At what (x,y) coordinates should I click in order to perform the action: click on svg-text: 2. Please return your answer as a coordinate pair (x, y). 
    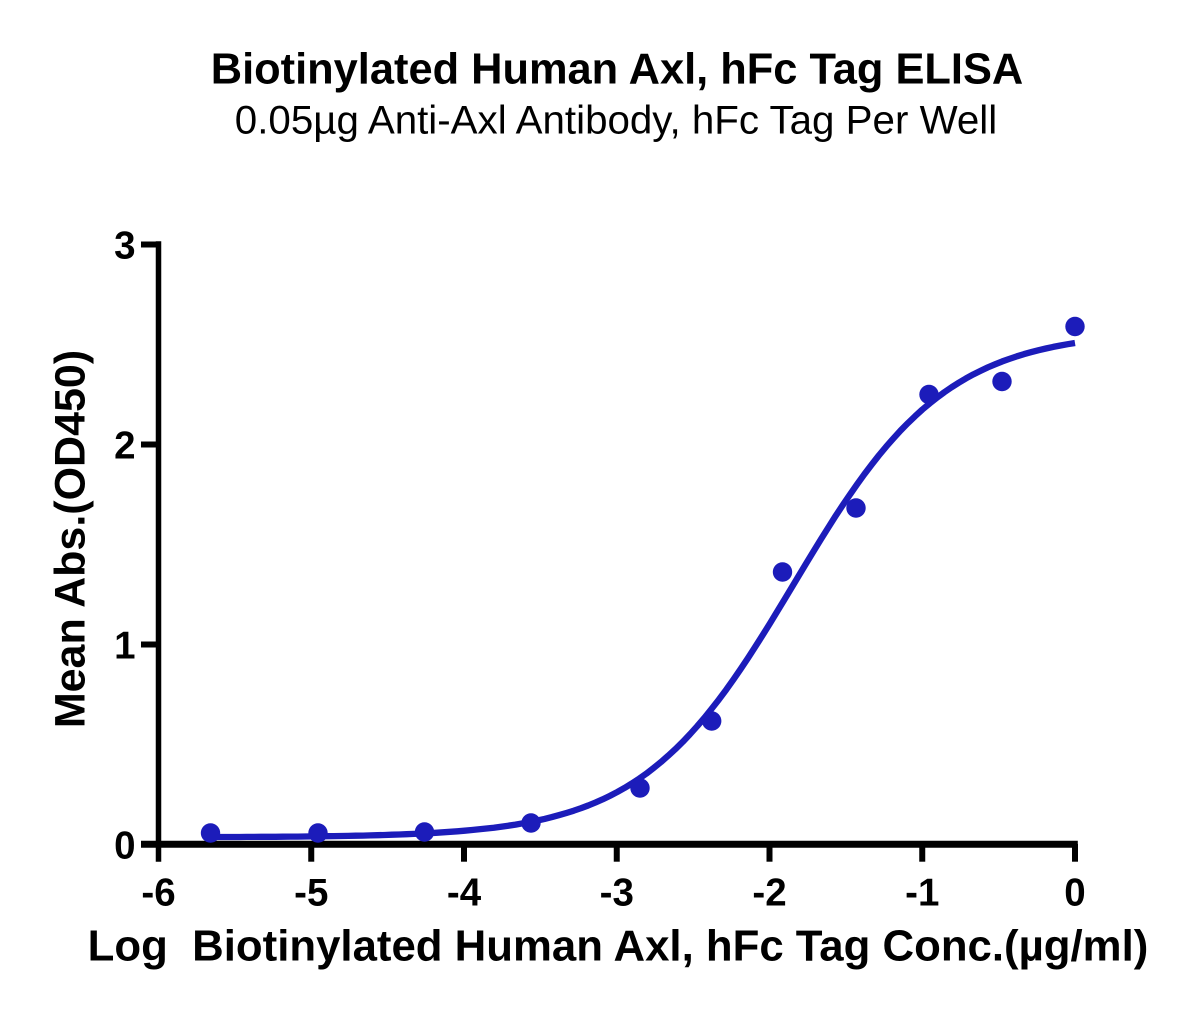
    Looking at the image, I should click on (124, 445).